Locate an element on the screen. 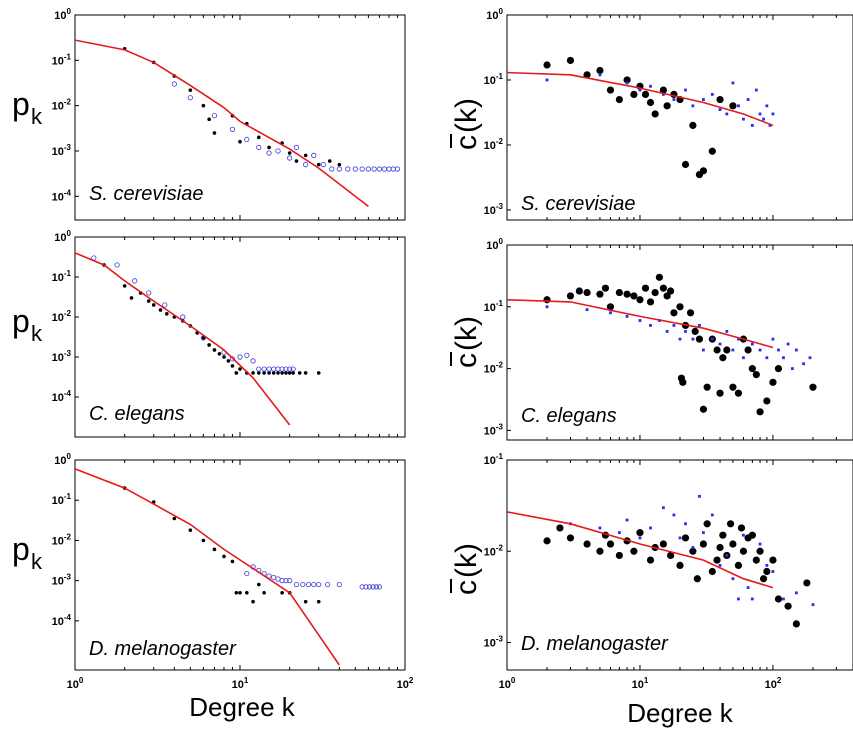 Image resolution: width=853 pixels, height=729 pixels. panel-ck_scerevisiae: 10⁰ 10⁻¹ 10⁻² 10⁻³ S. cerevisiae is located at coordinates (668, 114).